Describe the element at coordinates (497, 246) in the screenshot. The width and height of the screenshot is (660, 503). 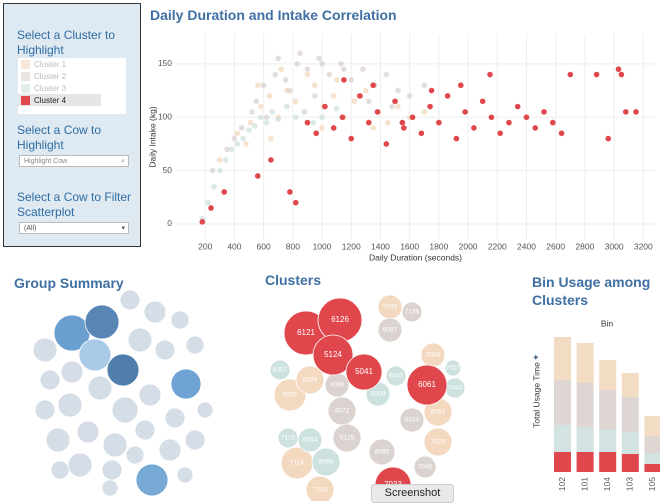
I see `x-tick-label: 2200` at that location.